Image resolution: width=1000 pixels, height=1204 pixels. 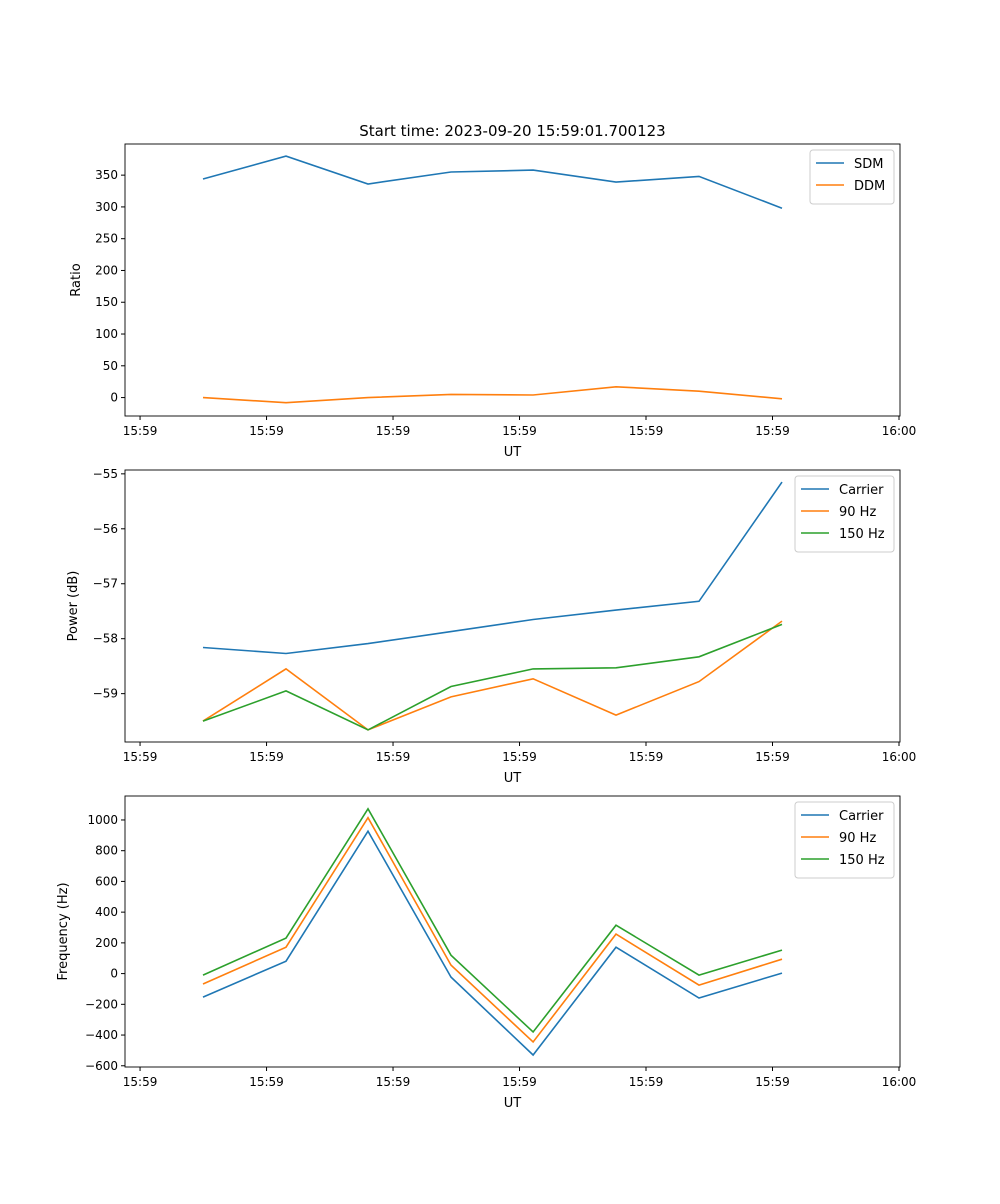 What do you see at coordinates (106, 851) in the screenshot?
I see `y-tick-label: 800` at bounding box center [106, 851].